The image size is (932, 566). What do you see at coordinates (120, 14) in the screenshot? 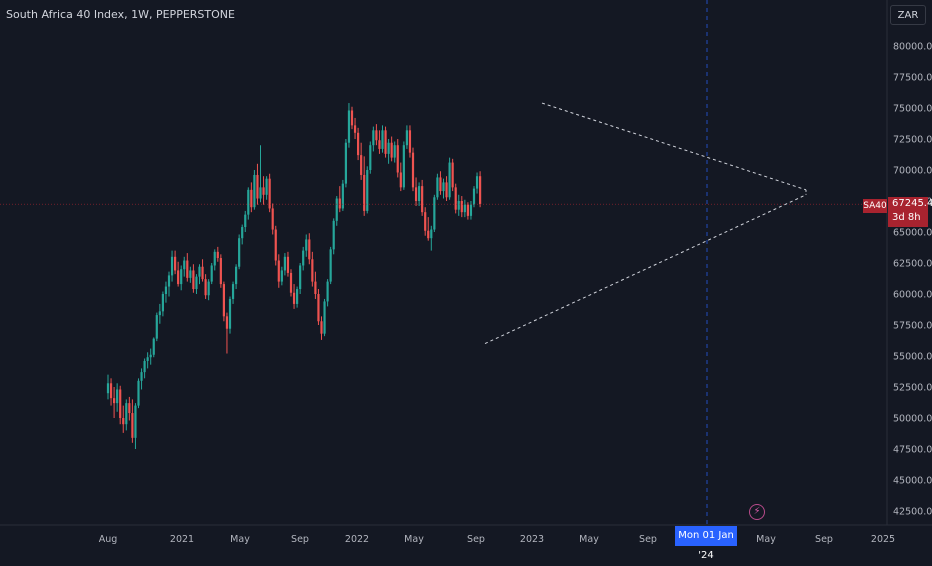
I see `chart-title: South Africa 40 Index, 1W, PEPPERSTONE` at bounding box center [120, 14].